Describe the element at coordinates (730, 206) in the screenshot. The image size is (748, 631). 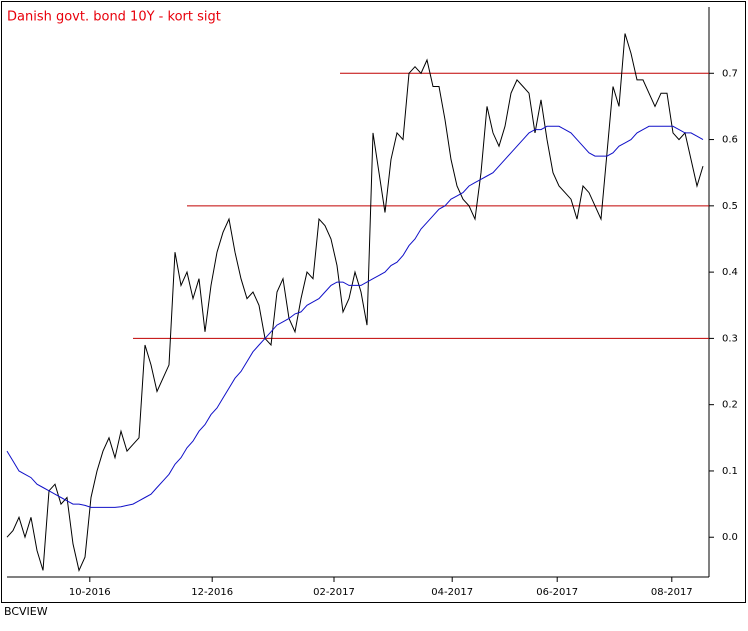
I see `y-tick-label: 0.5` at that location.